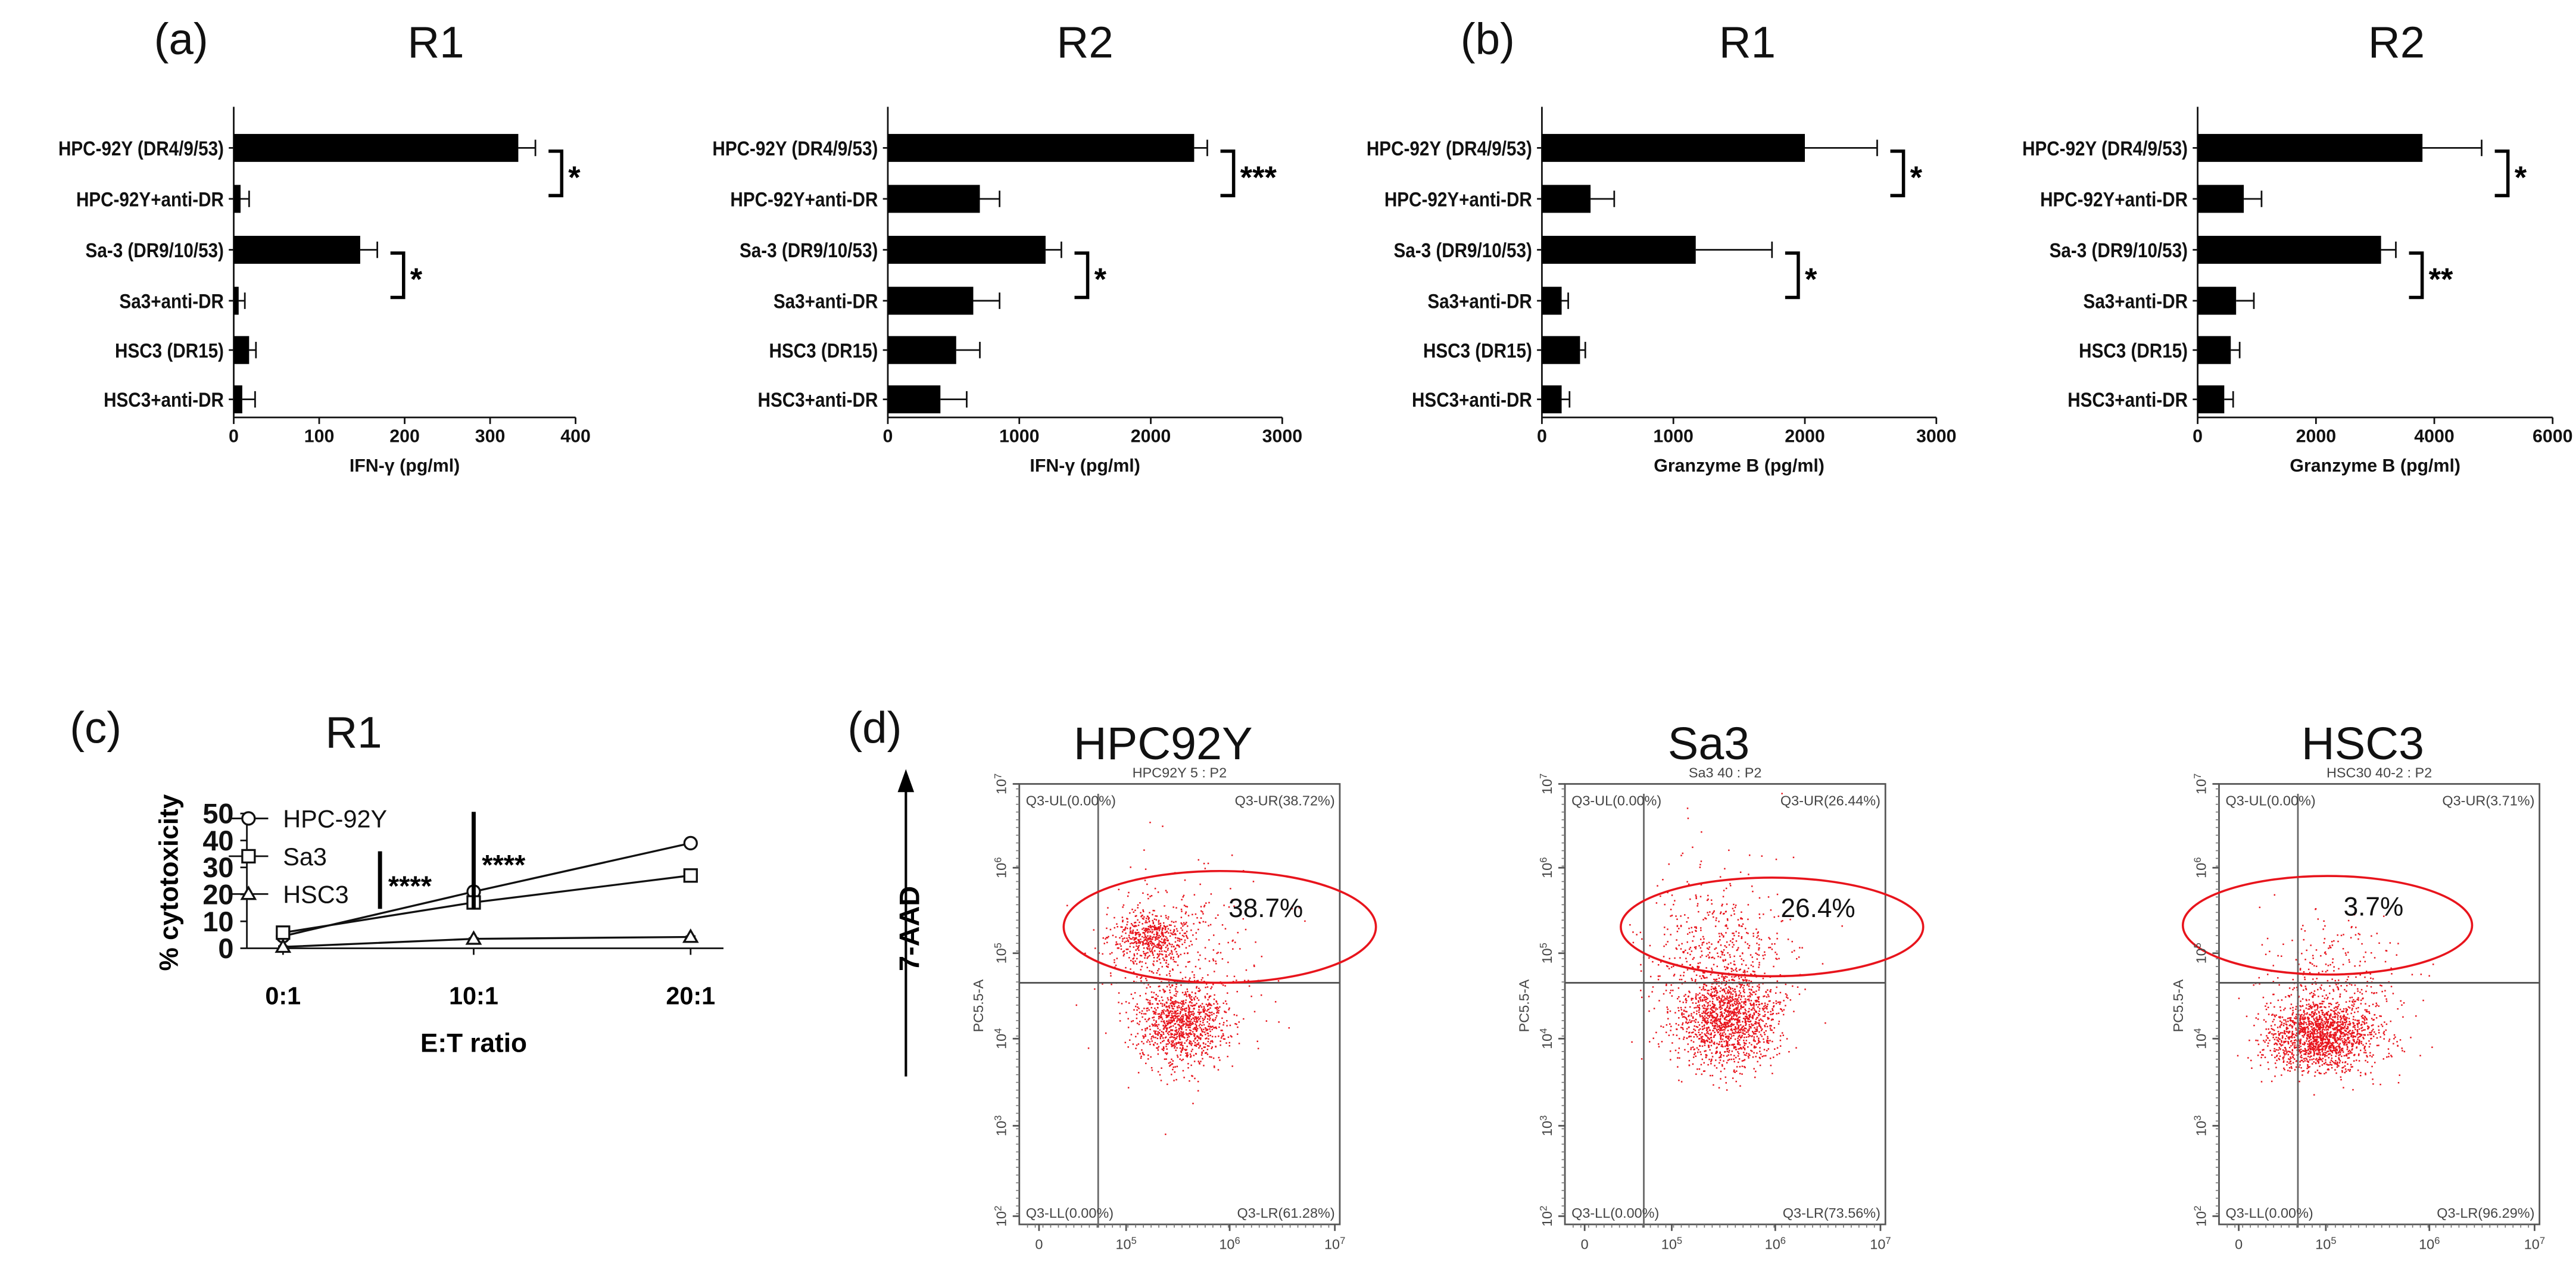 The width and height of the screenshot is (2576, 1263). Describe the element at coordinates (335, 819) in the screenshot. I see `legend-label: HPC-92Y` at that location.